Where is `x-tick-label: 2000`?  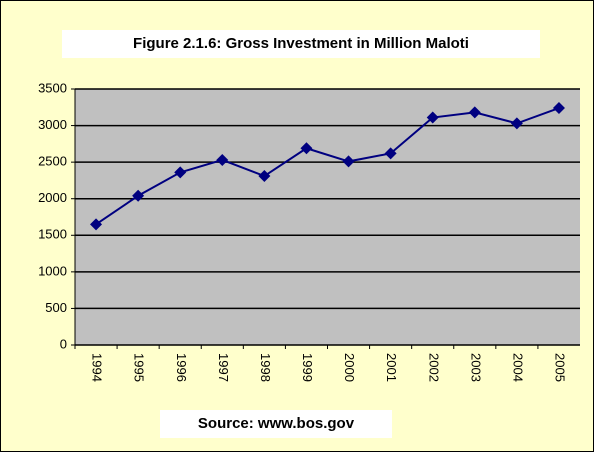 x-tick-label: 2000 is located at coordinates (349, 367).